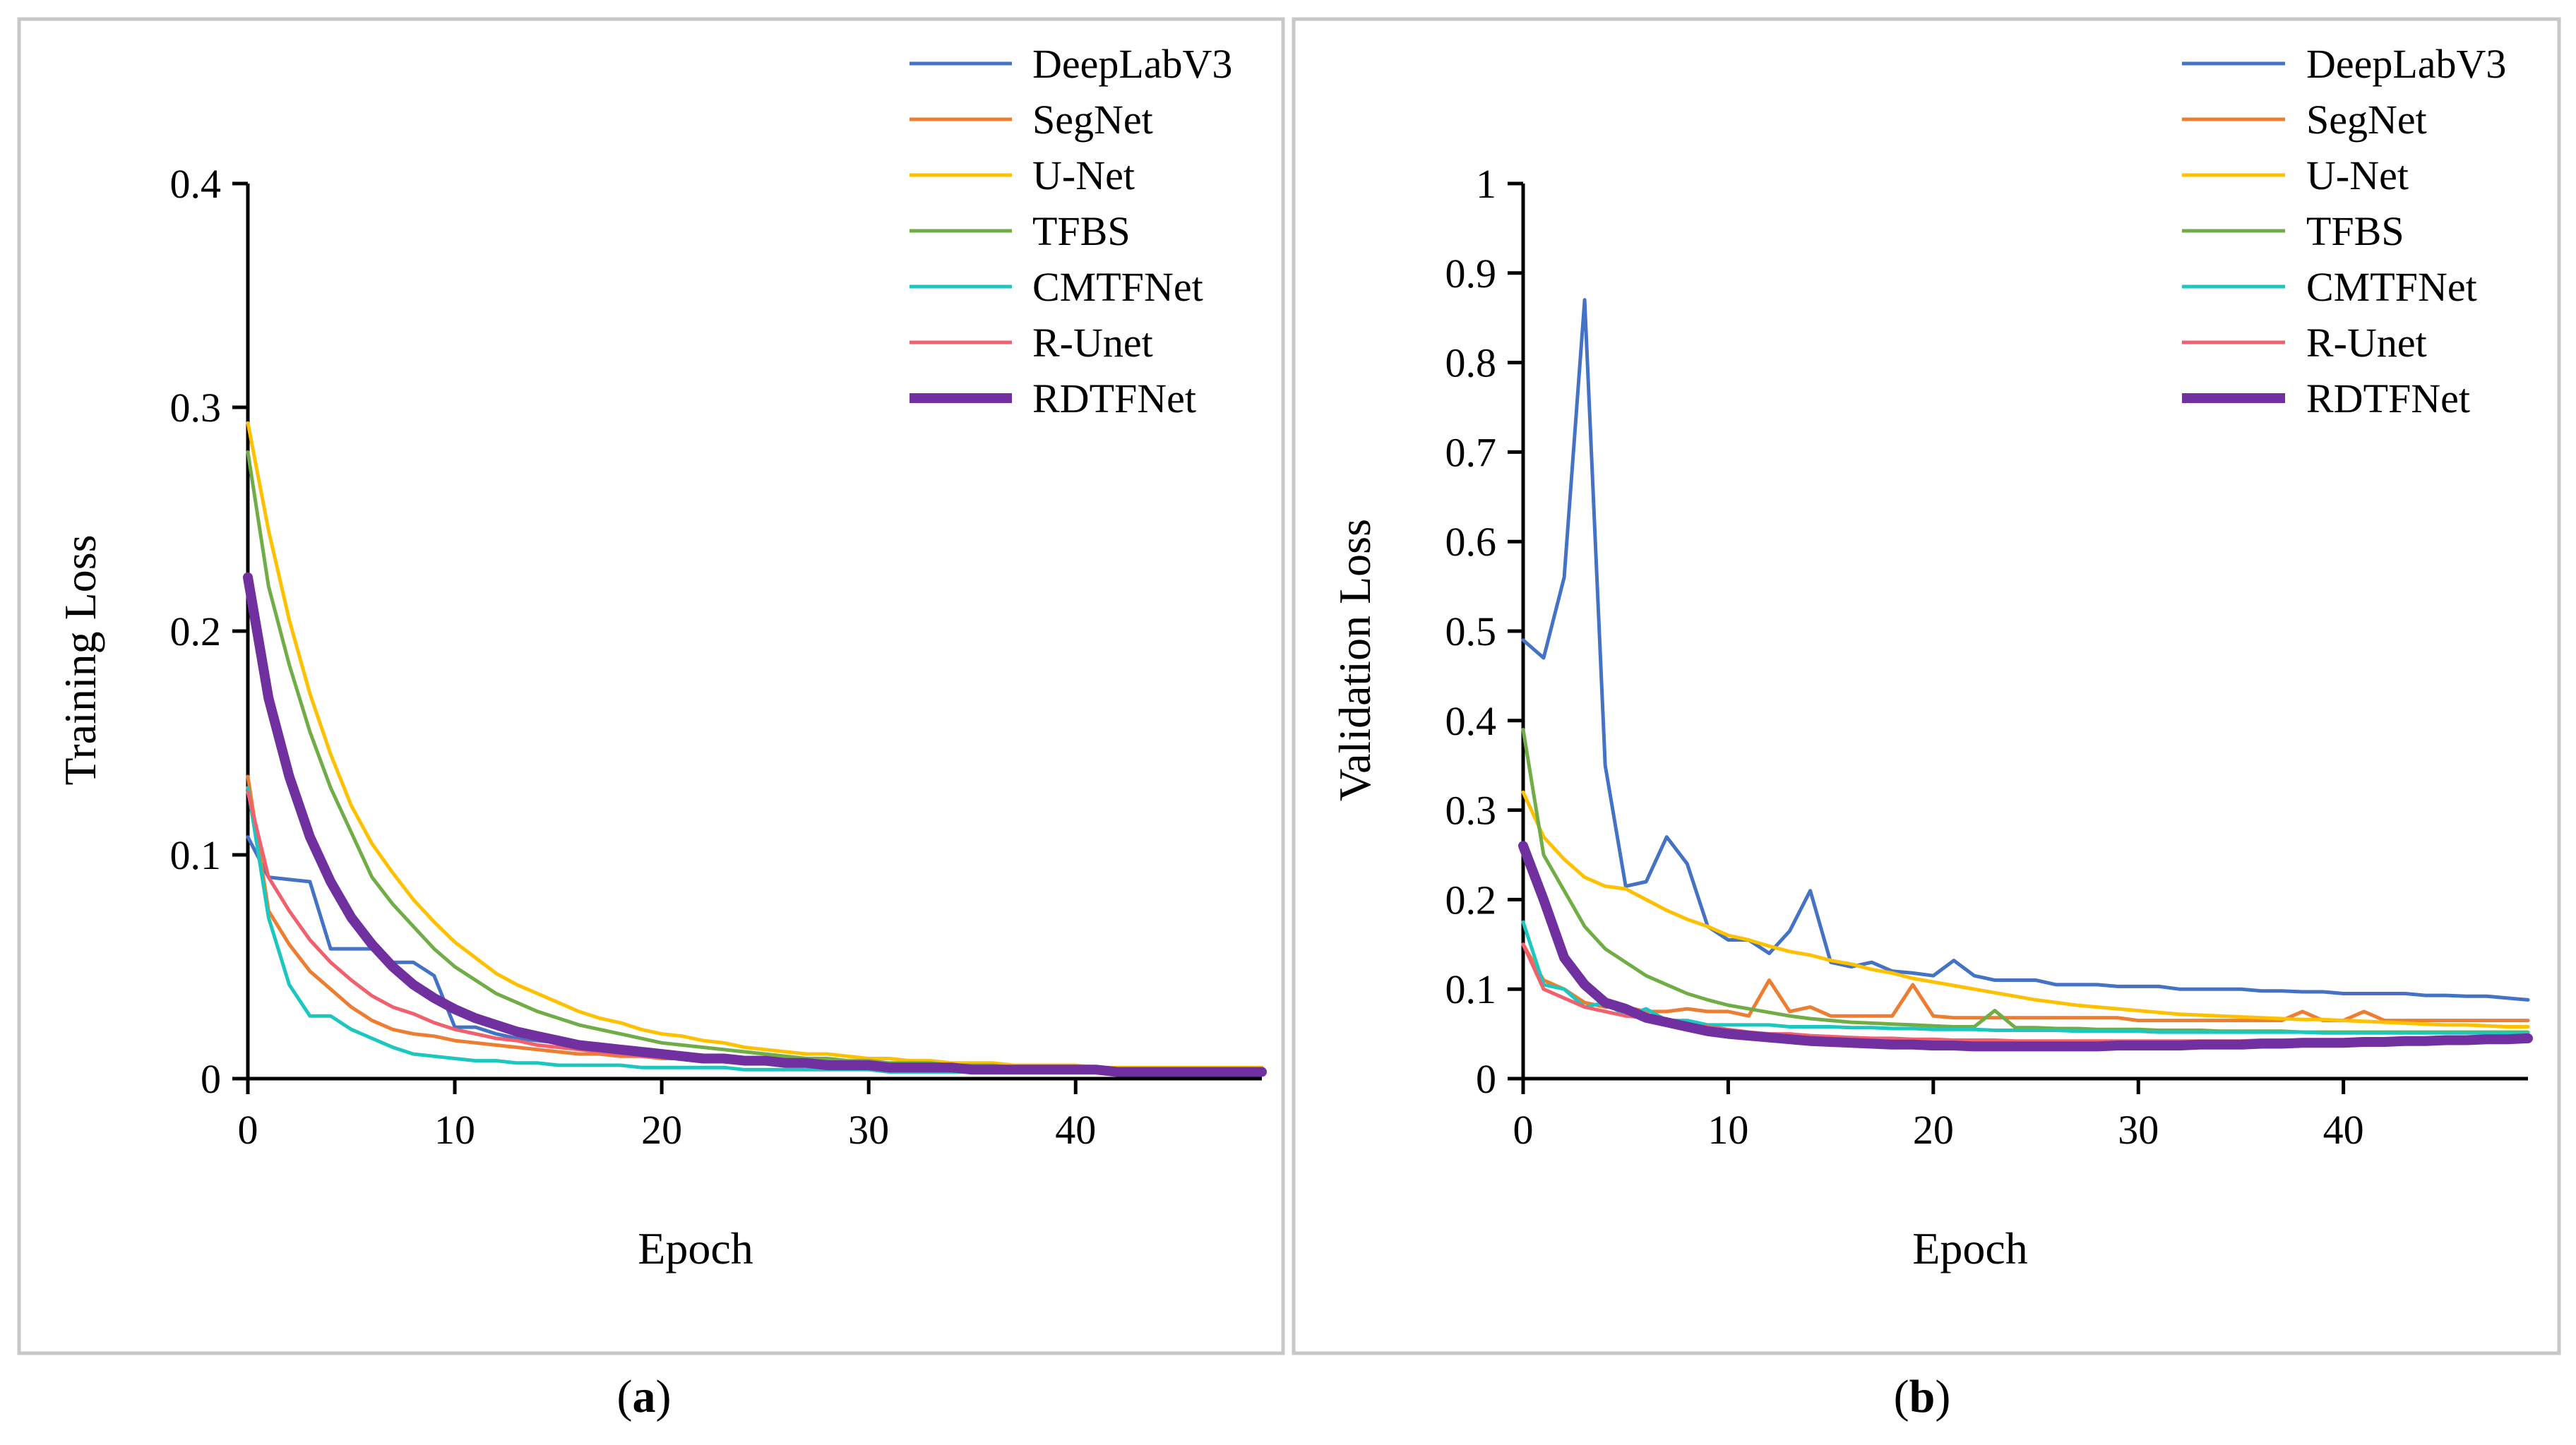  I want to click on panel-caption-letter: b, so click(1922, 1396).